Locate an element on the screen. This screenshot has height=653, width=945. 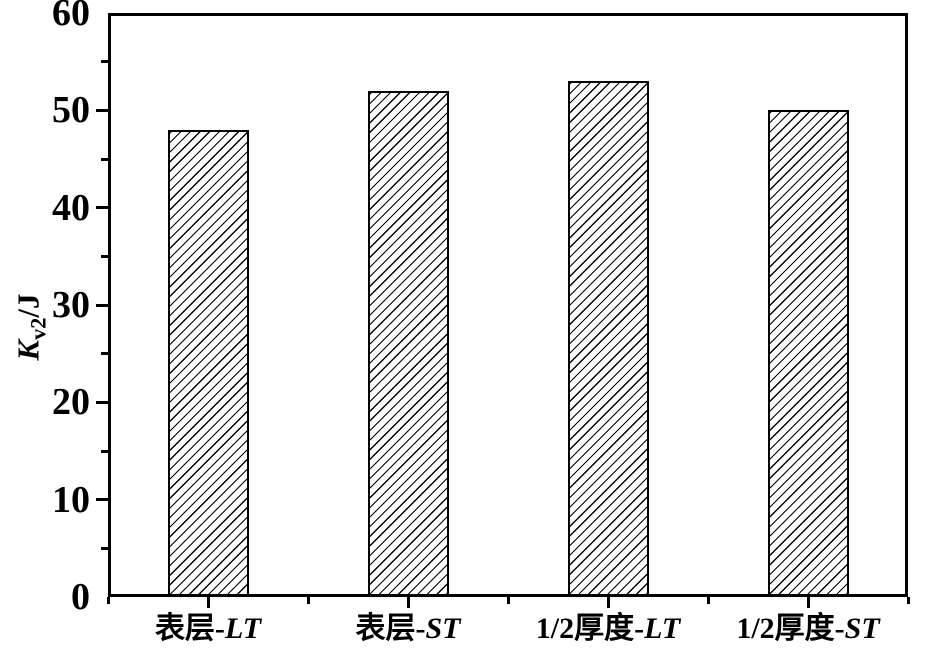
x-tick-label: 表层-ST is located at coordinates (408, 629).